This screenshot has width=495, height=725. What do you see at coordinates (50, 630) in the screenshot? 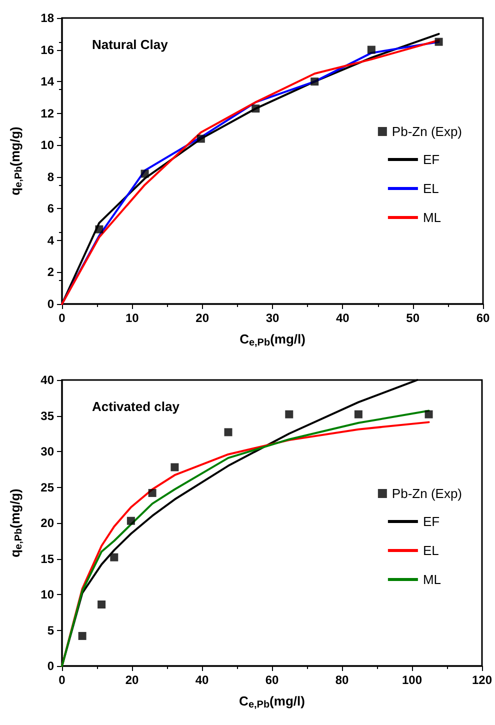
I see `y-tick-label: 5` at bounding box center [50, 630].